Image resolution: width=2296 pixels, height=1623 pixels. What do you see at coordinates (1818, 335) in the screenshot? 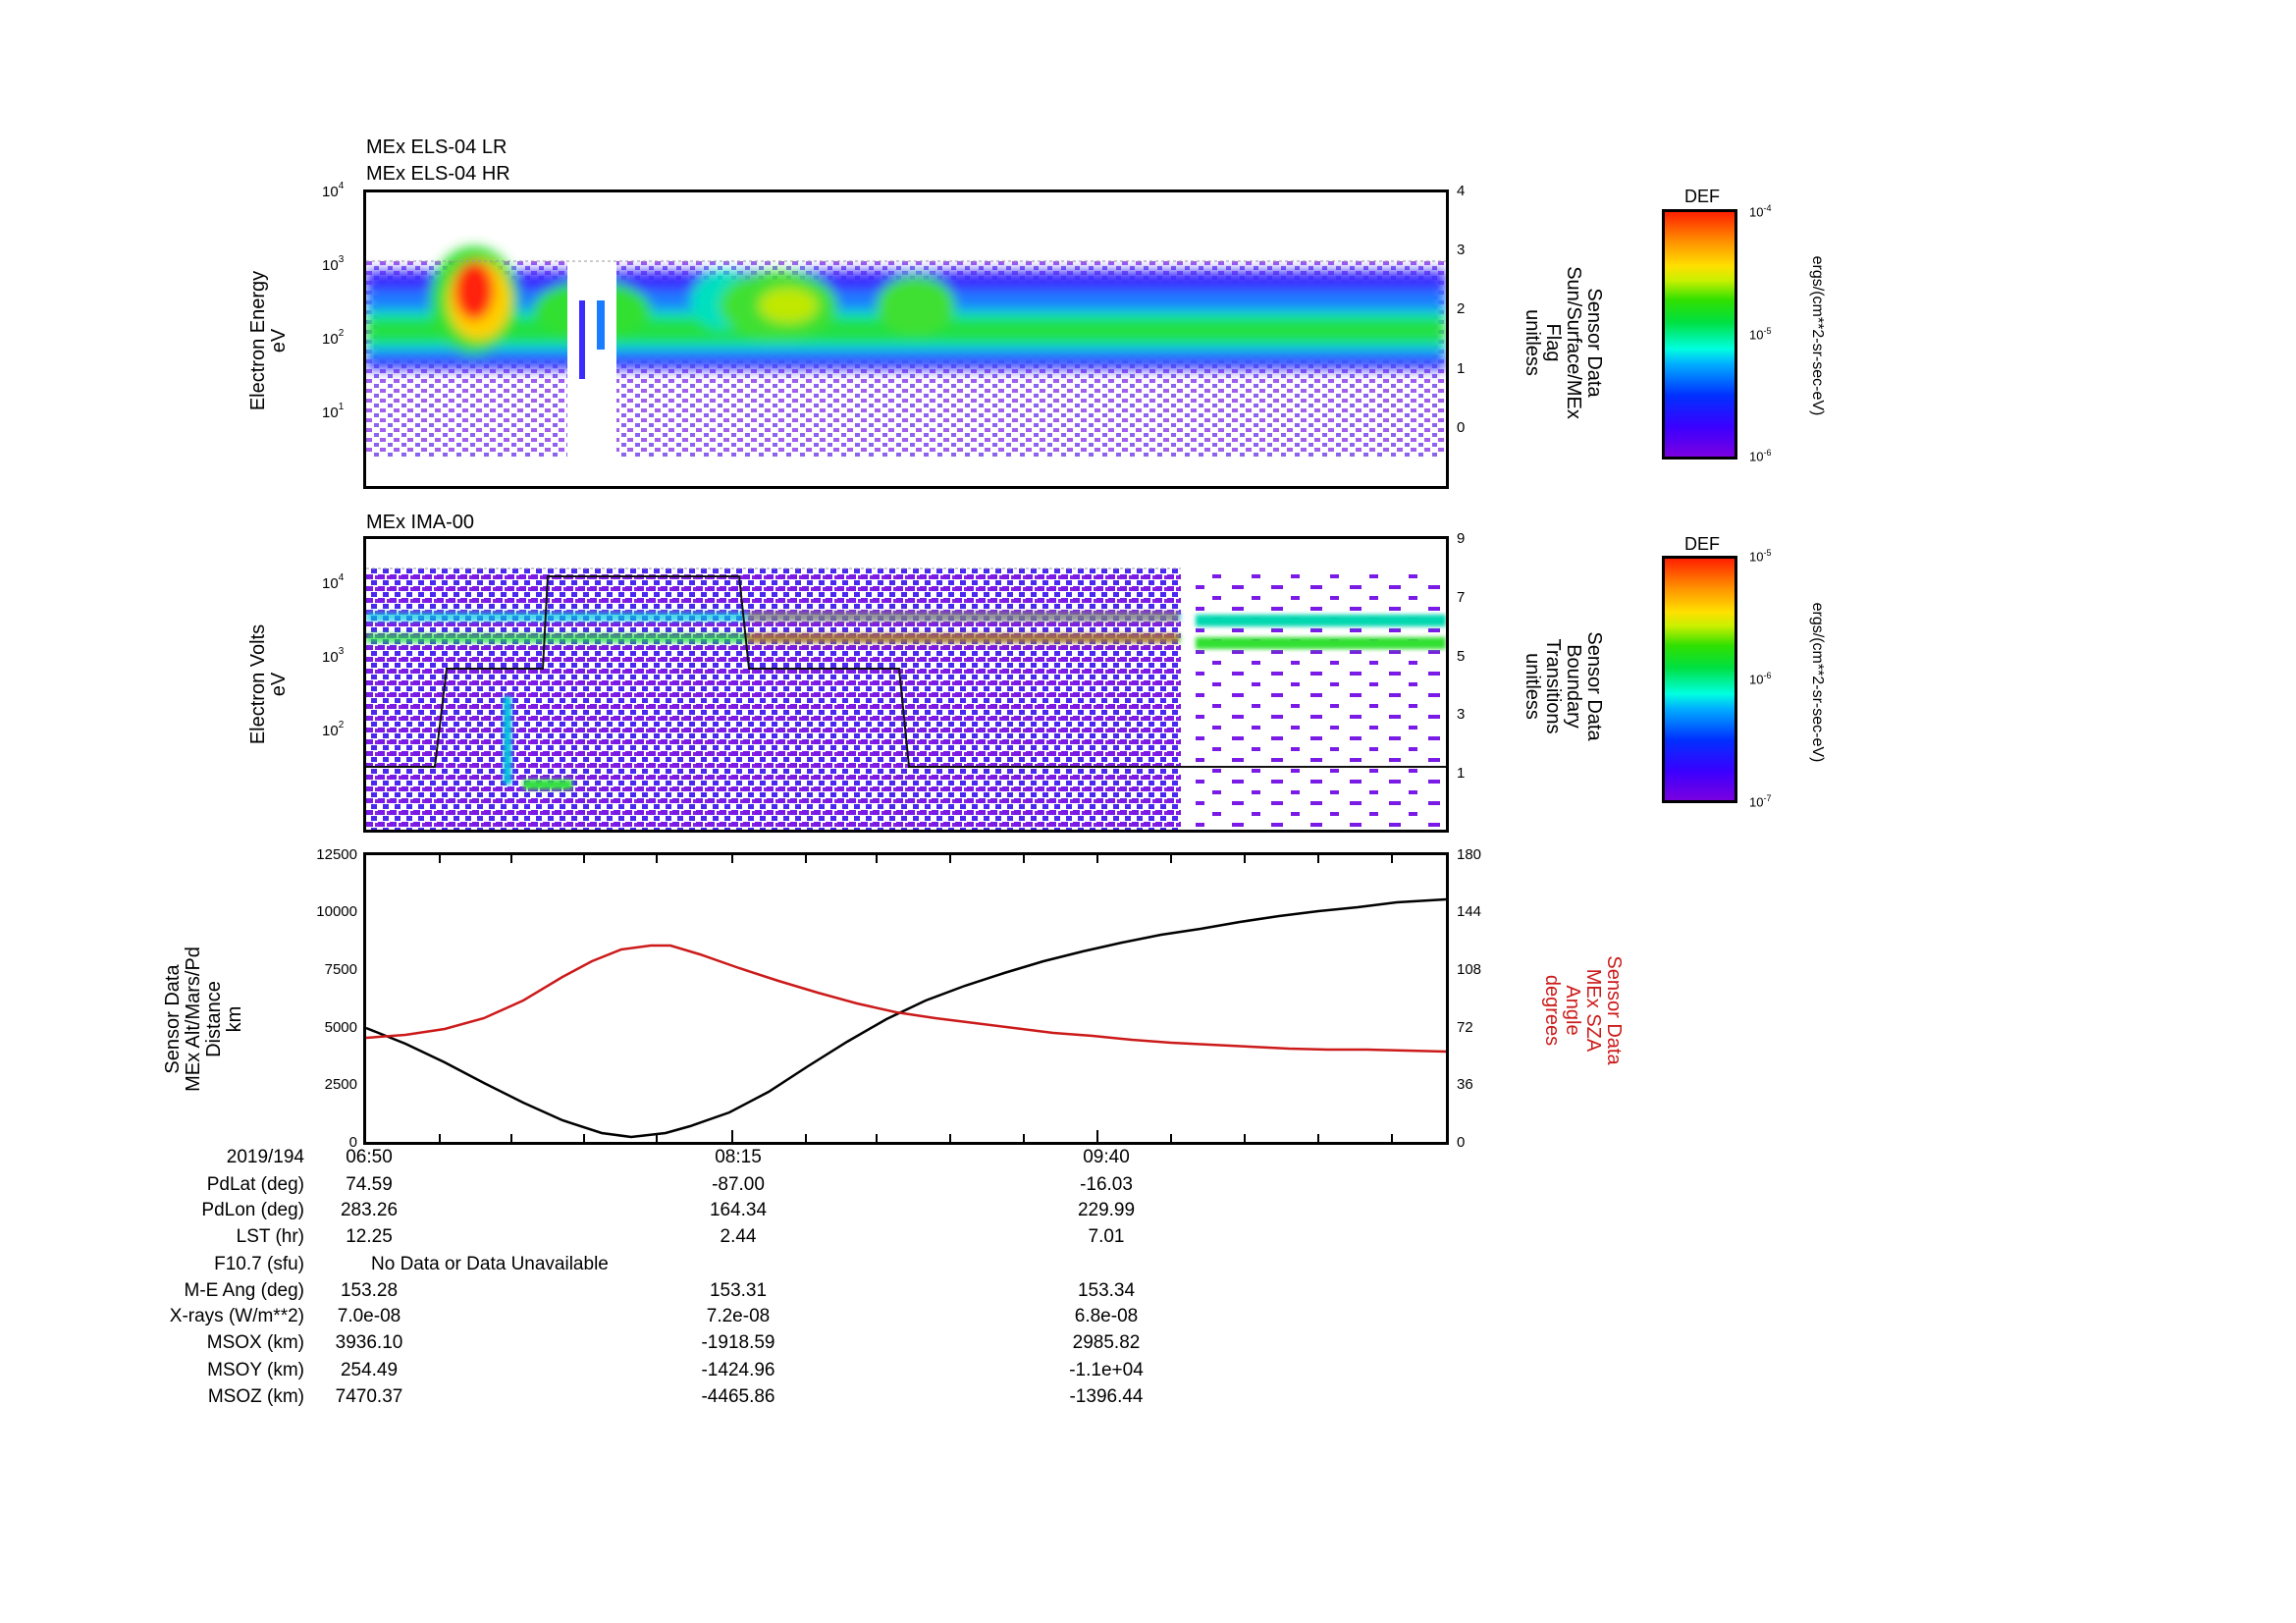
I see `els-colorbar-unit: ergs/(cm**2-sr-sec-eV)` at bounding box center [1818, 335].